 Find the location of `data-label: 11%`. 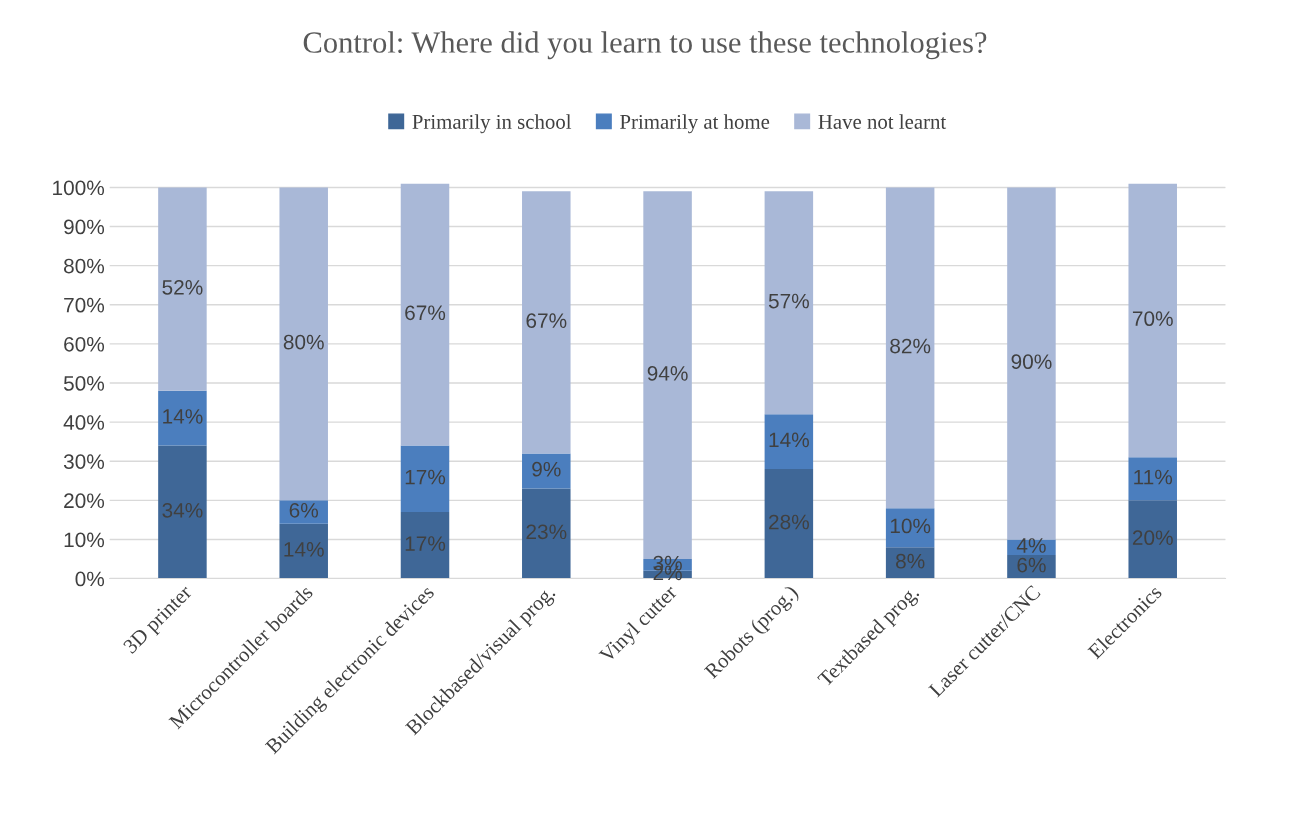

data-label: 11% is located at coordinates (1153, 477).